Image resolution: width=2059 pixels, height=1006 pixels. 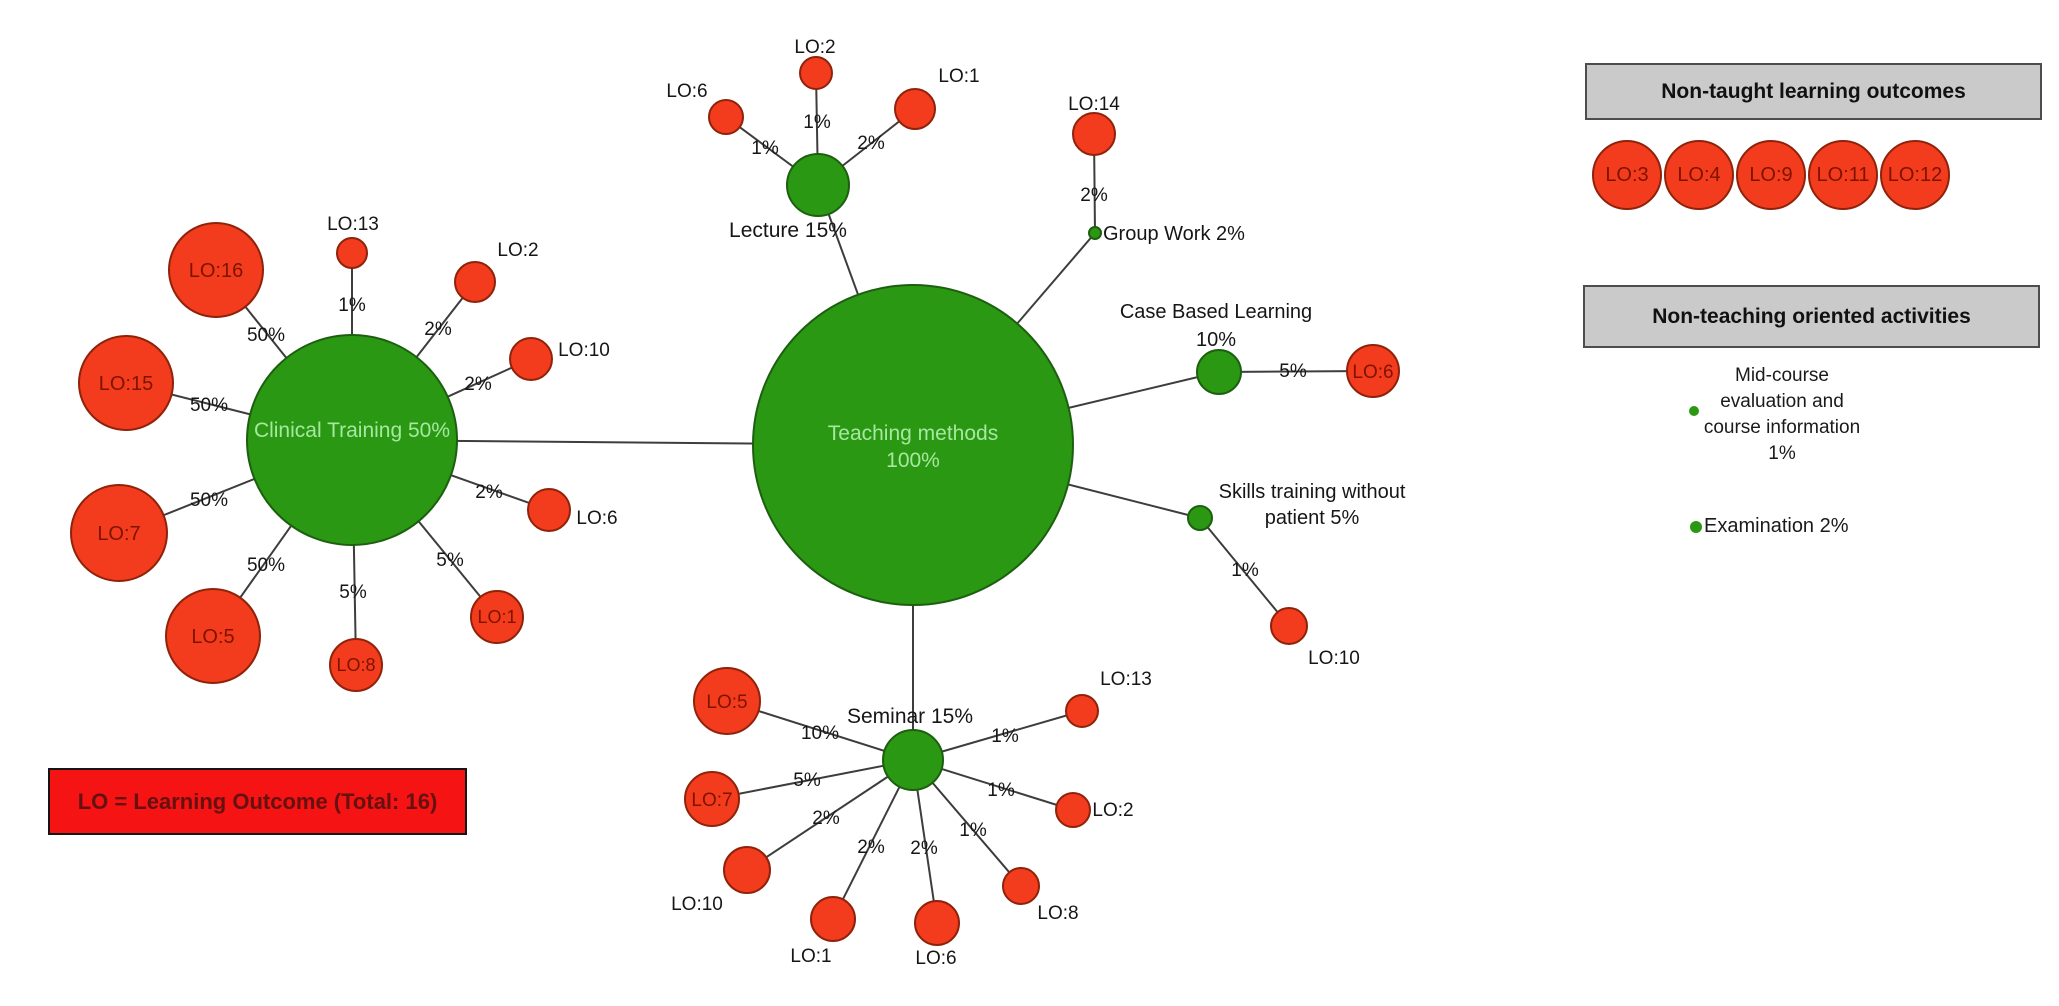 I want to click on node-sem-lo10-label-line: LO:10, so click(x=697, y=904).